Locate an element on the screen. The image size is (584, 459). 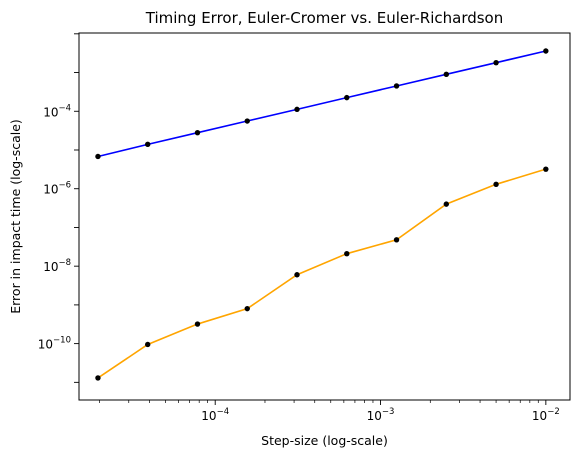
x-tick-label: 10⁻³ is located at coordinates (381, 415).